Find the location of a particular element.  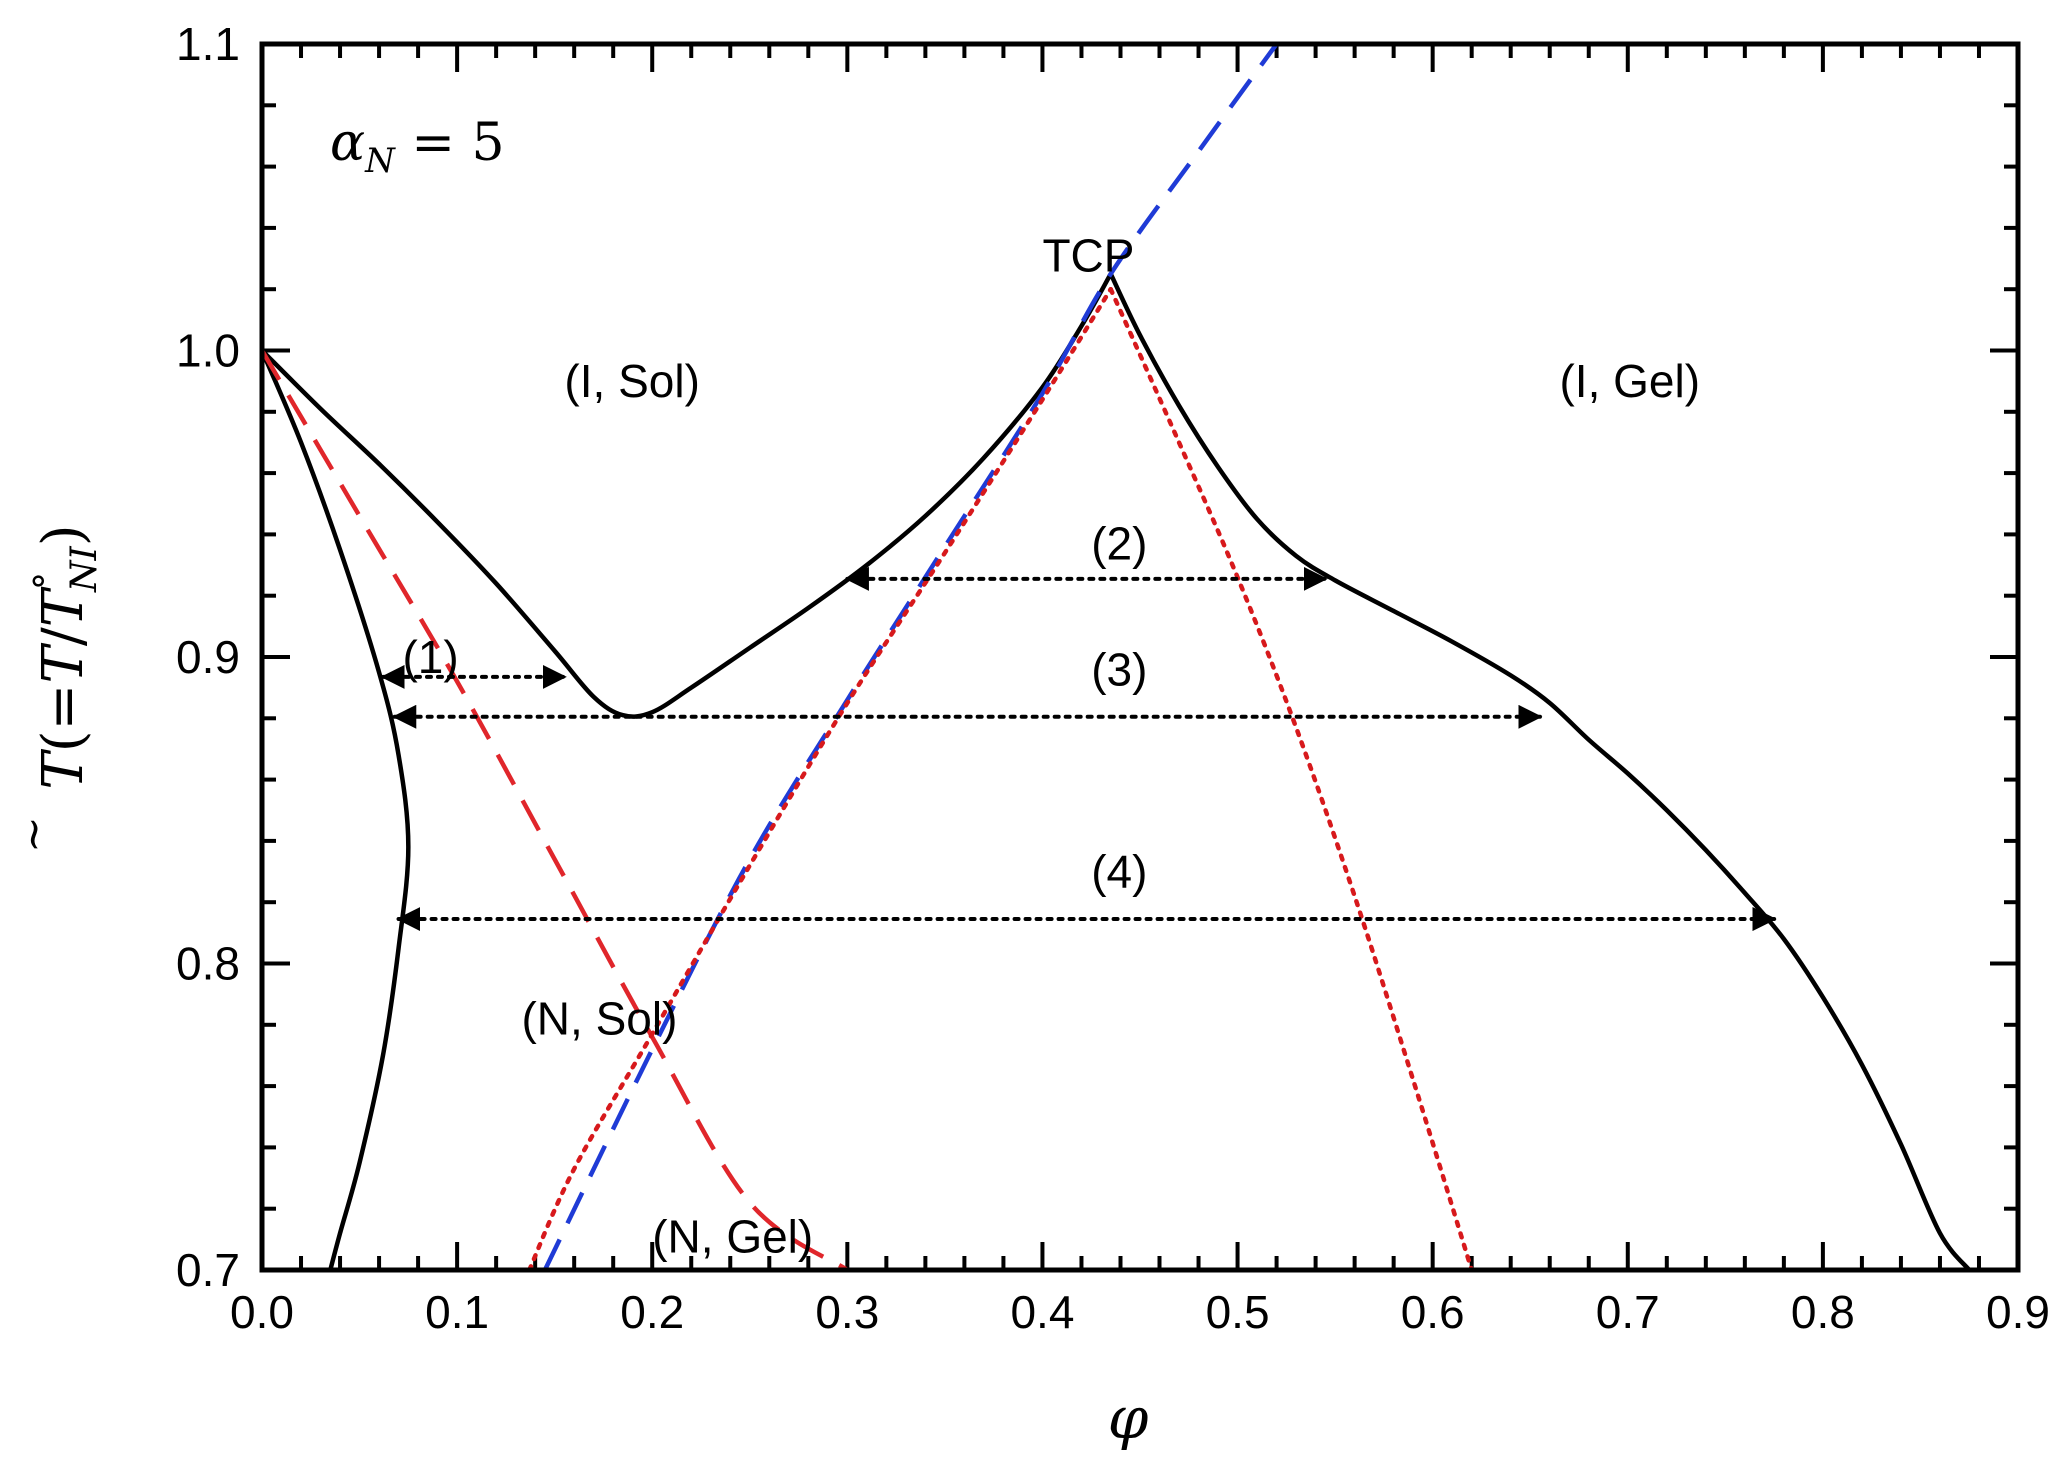

parameter-subscript: N is located at coordinates (380, 161).